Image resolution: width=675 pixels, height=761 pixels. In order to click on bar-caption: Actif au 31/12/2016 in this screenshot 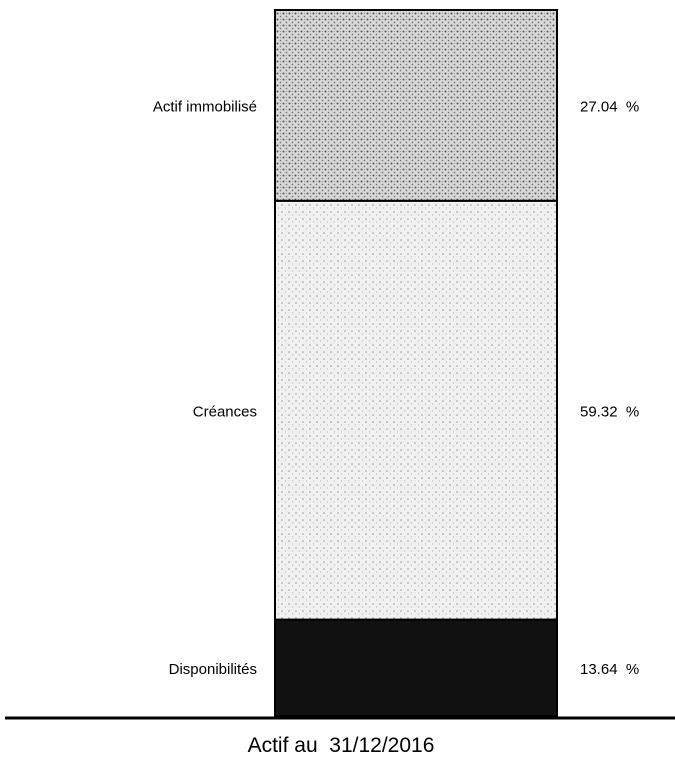, I will do `click(341, 745)`.